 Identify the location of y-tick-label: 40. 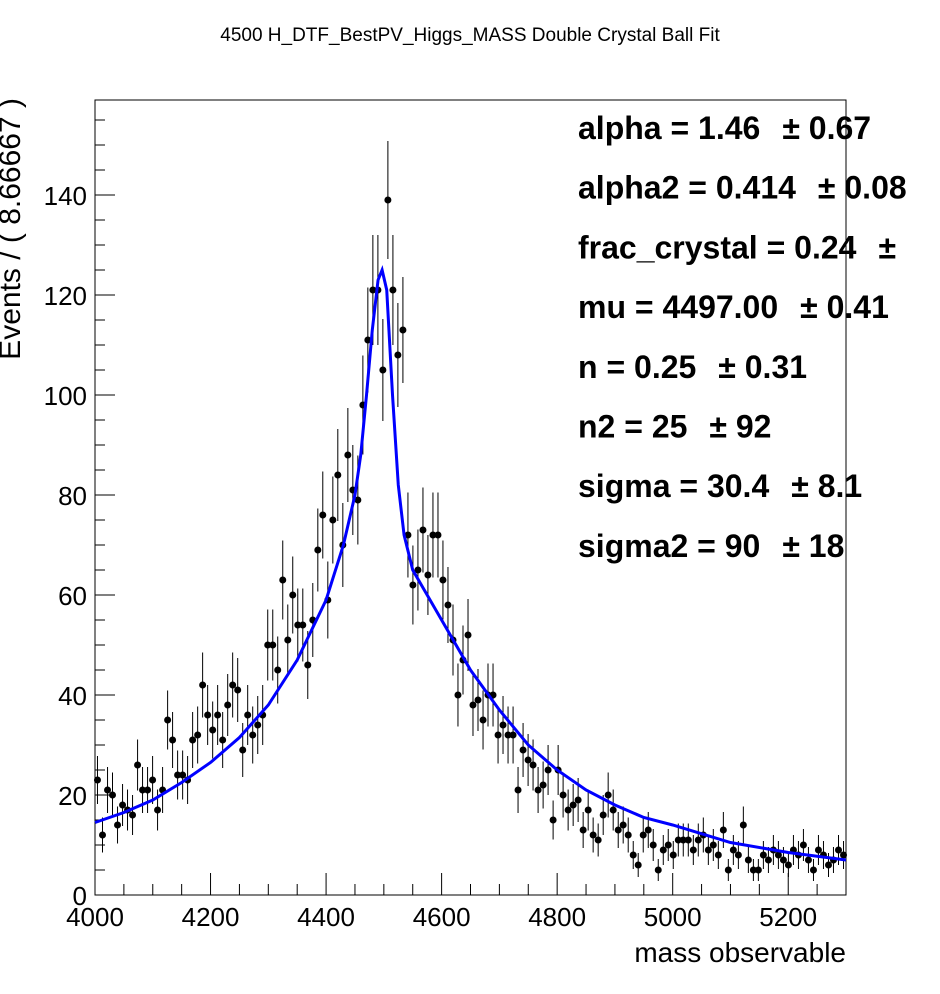
(72, 696).